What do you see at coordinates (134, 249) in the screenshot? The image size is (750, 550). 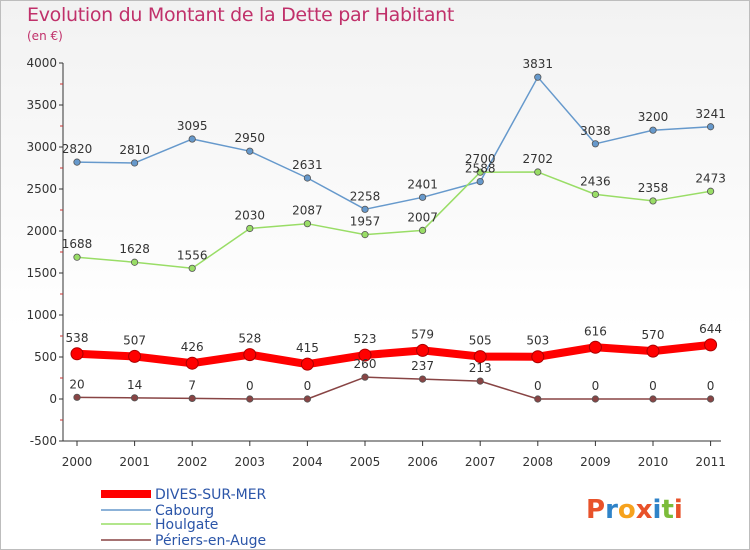 I see `data-label: 1628` at bounding box center [134, 249].